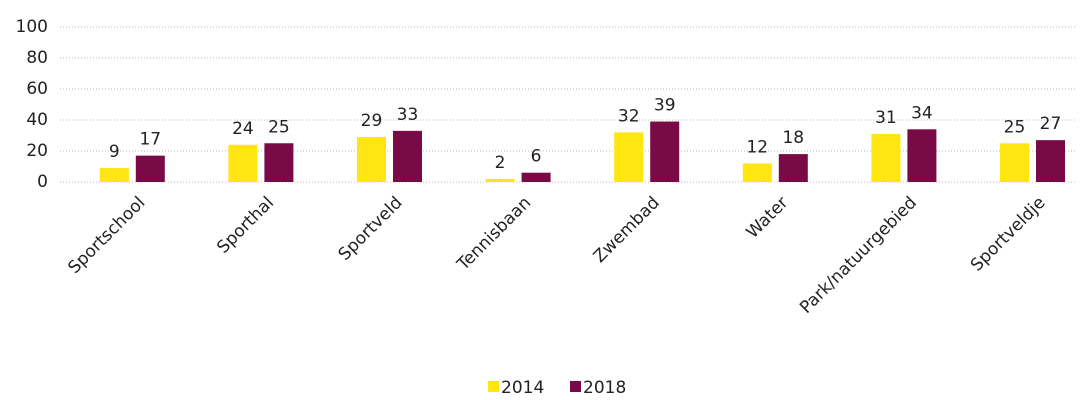 This screenshot has height=400, width=1083. What do you see at coordinates (522, 388) in the screenshot?
I see `legend-label: 2014` at bounding box center [522, 388].